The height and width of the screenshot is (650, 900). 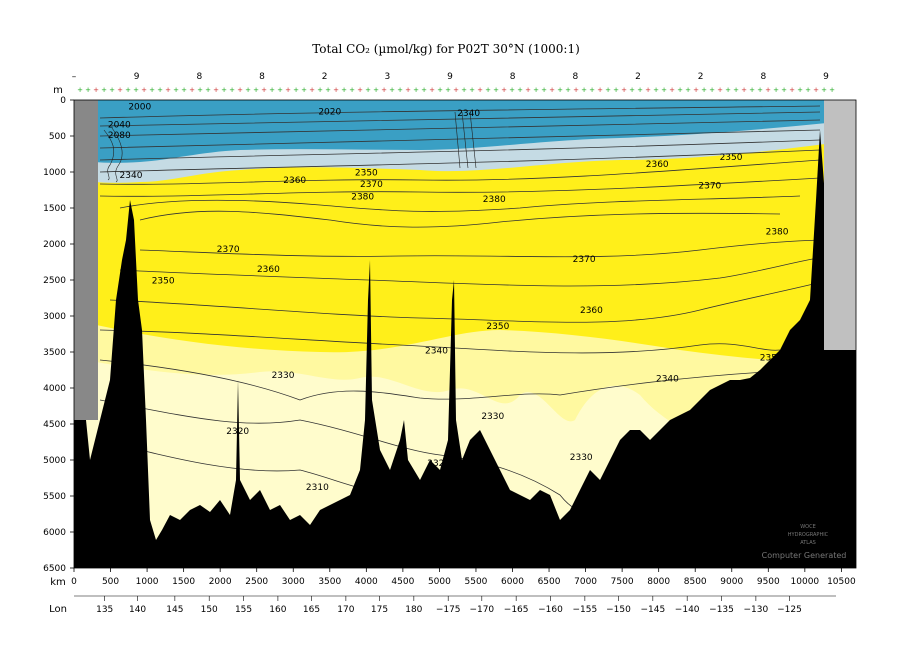 I want to click on contour-label: 2320, so click(x=237, y=432).